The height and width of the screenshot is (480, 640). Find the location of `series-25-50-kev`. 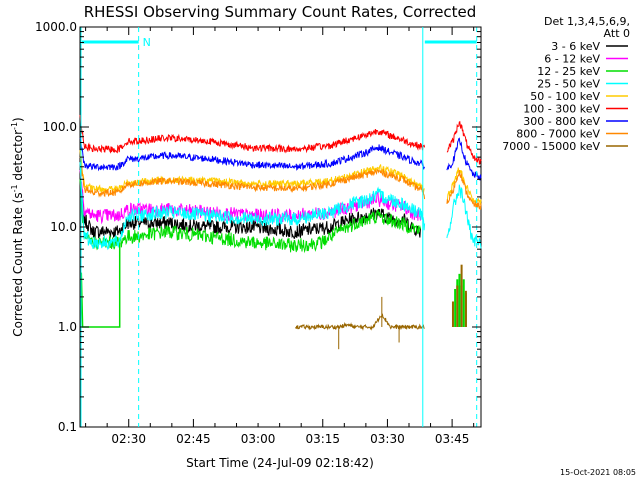

series-25-50-kev is located at coordinates (280, 206).